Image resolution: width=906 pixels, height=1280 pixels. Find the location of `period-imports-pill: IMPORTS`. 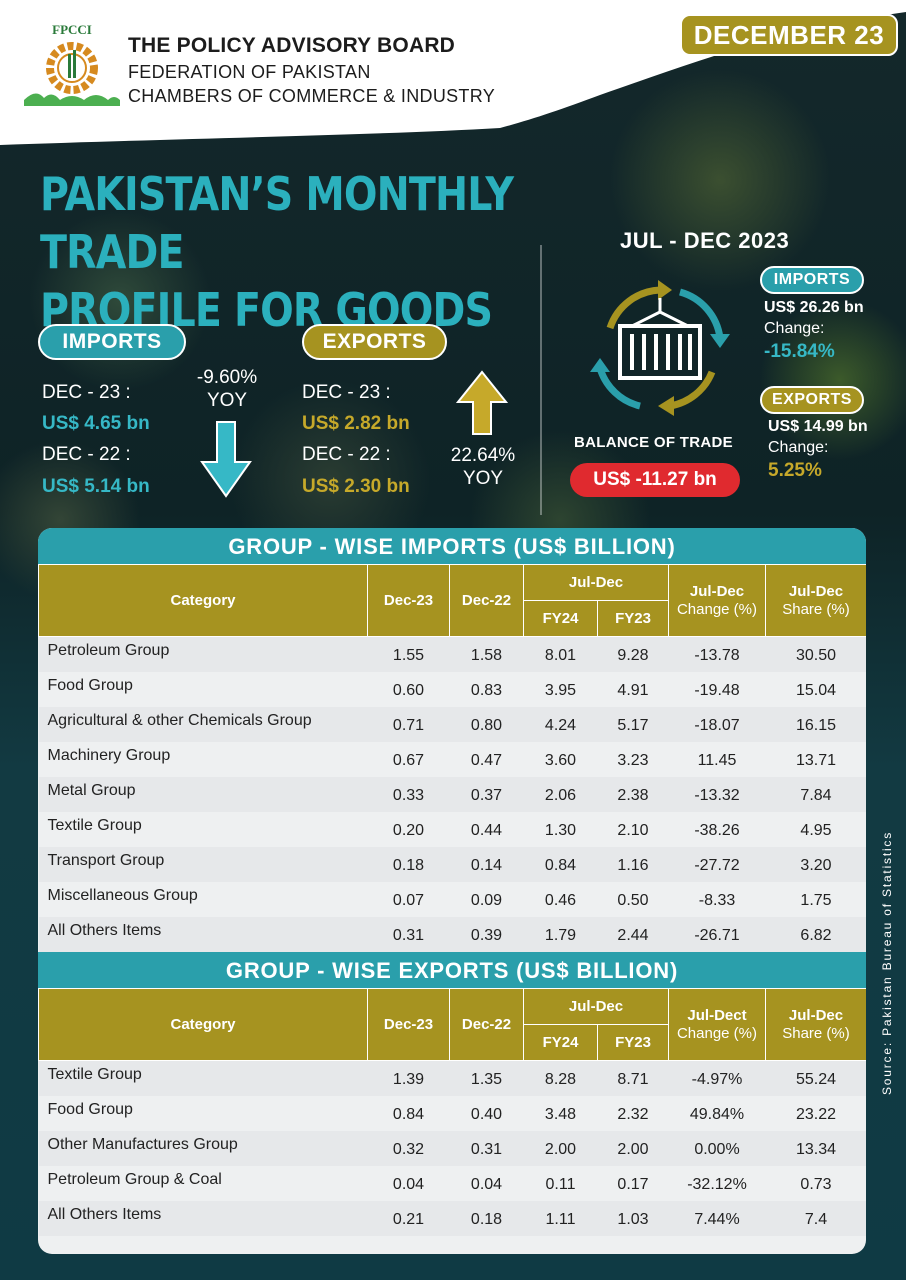

period-imports-pill: IMPORTS is located at coordinates (812, 280).